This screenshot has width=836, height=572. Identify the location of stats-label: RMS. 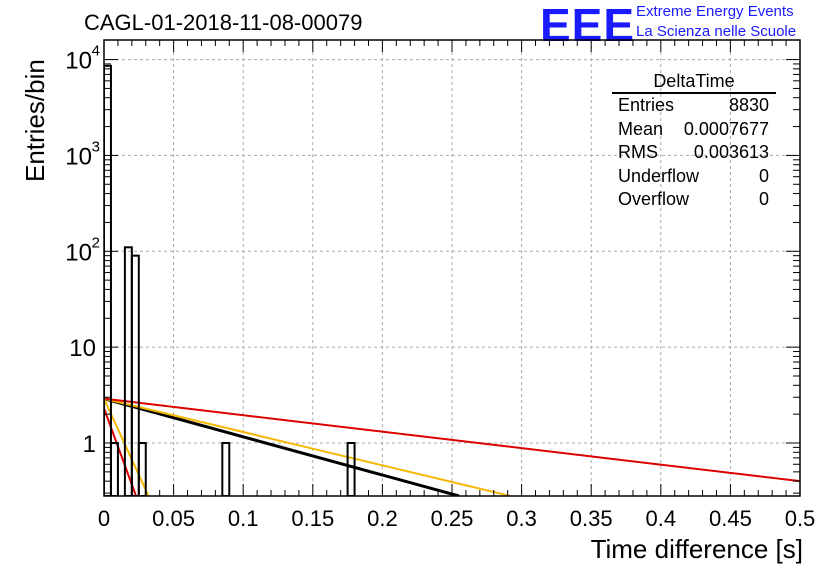
(638, 152).